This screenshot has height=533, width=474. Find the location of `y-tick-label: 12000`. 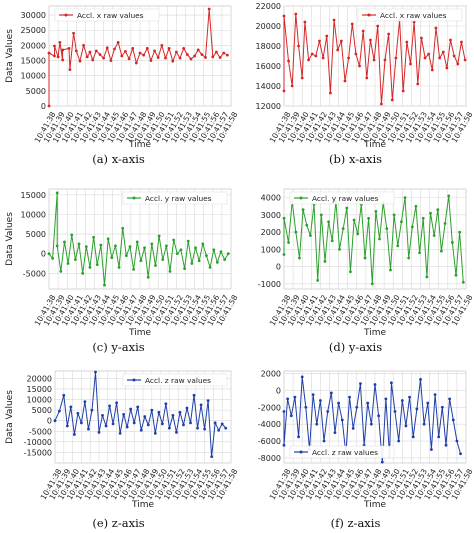

y-tick-label: 12000 is located at coordinates (268, 106).